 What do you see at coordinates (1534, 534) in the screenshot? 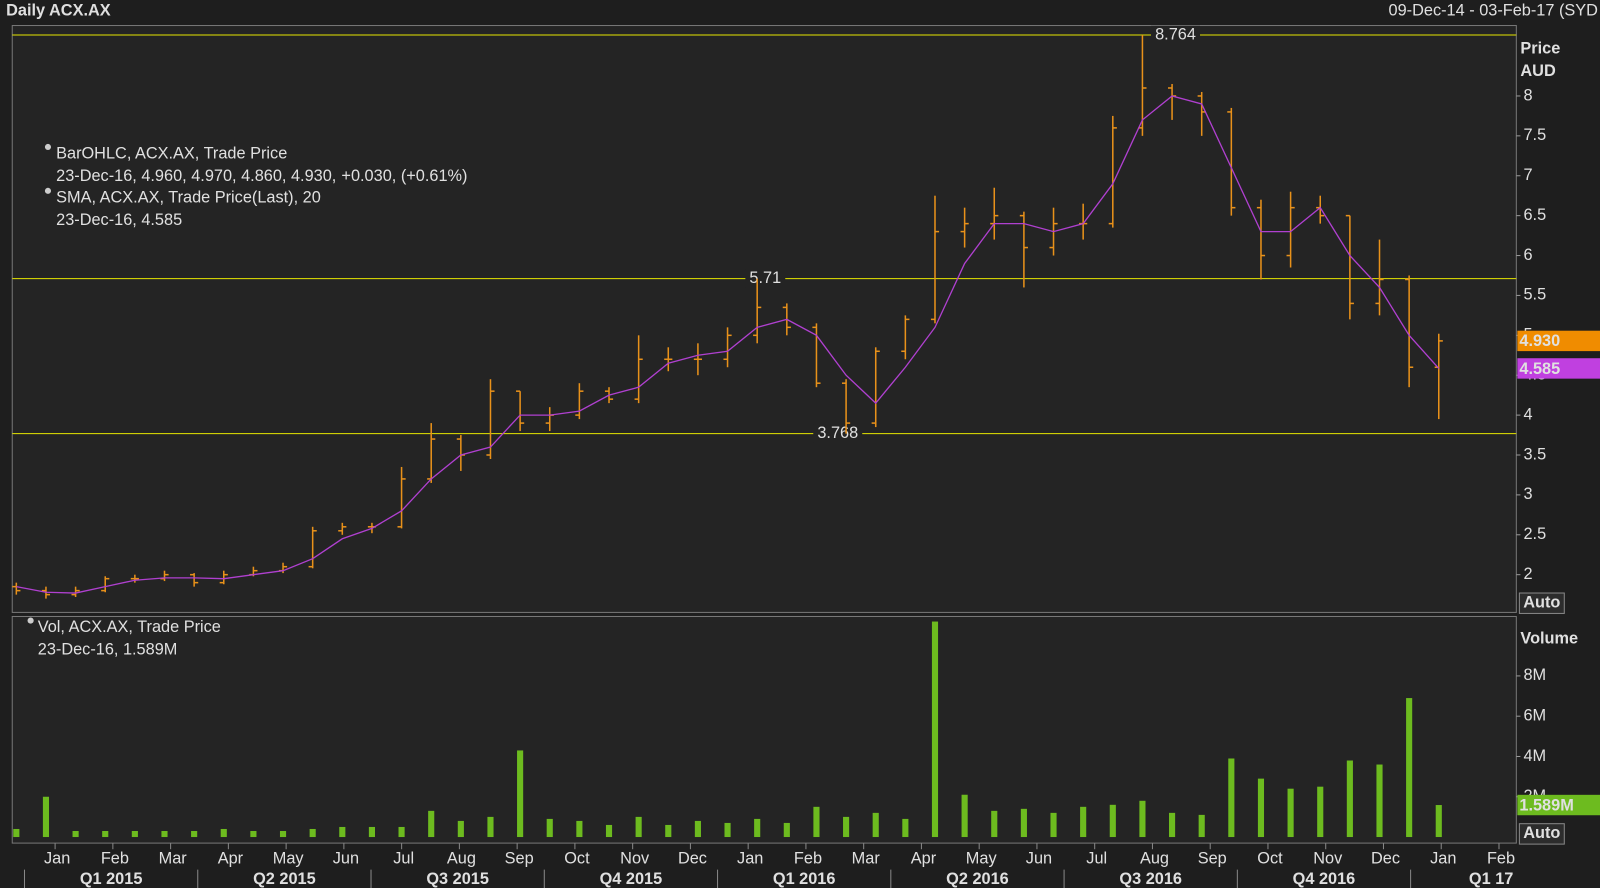
I see `y-tick-label: 2.5` at bounding box center [1534, 534].